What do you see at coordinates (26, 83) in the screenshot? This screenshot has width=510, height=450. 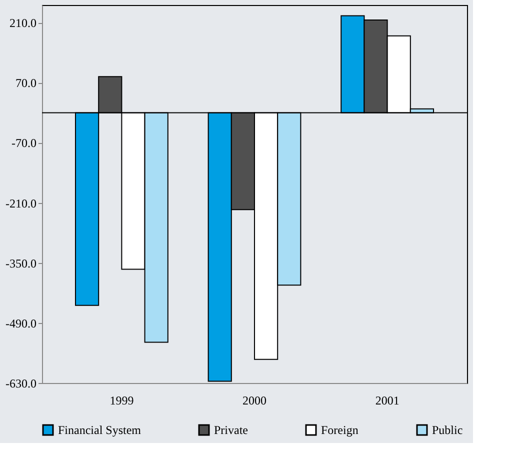 I see `y-tick-label: 70.0` at bounding box center [26, 83].